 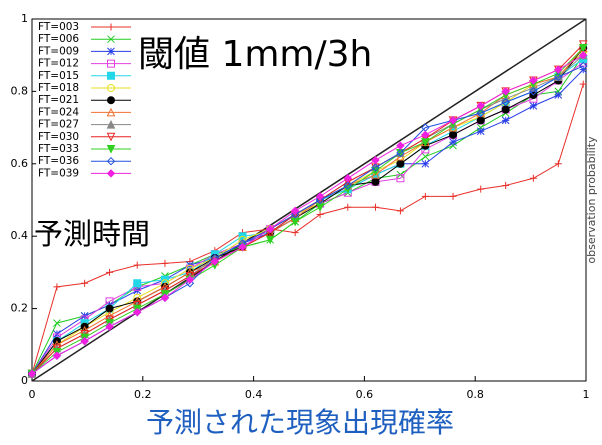 What do you see at coordinates (58, 173) in the screenshot?
I see `legend-label: FT=039` at bounding box center [58, 173].